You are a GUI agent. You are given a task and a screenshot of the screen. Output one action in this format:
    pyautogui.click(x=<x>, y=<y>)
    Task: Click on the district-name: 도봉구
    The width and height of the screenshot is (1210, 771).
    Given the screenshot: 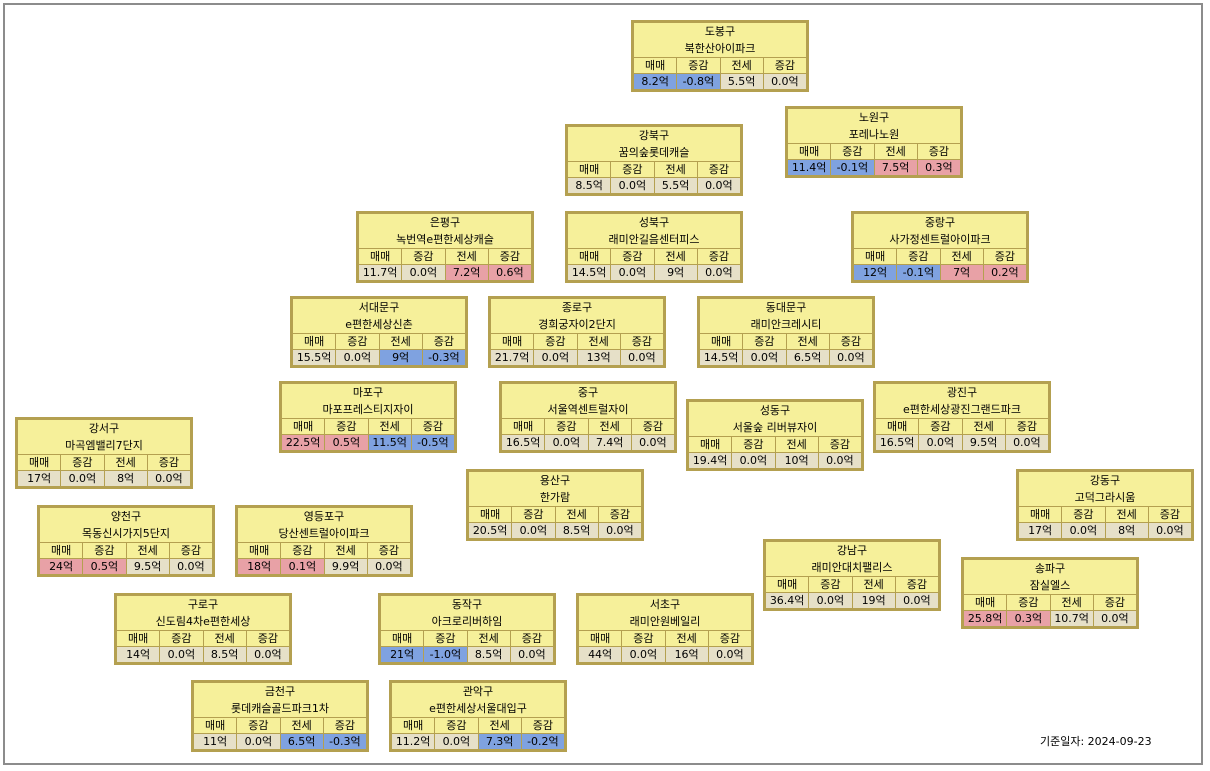 What is the action you would take?
    pyautogui.click(x=720, y=31)
    